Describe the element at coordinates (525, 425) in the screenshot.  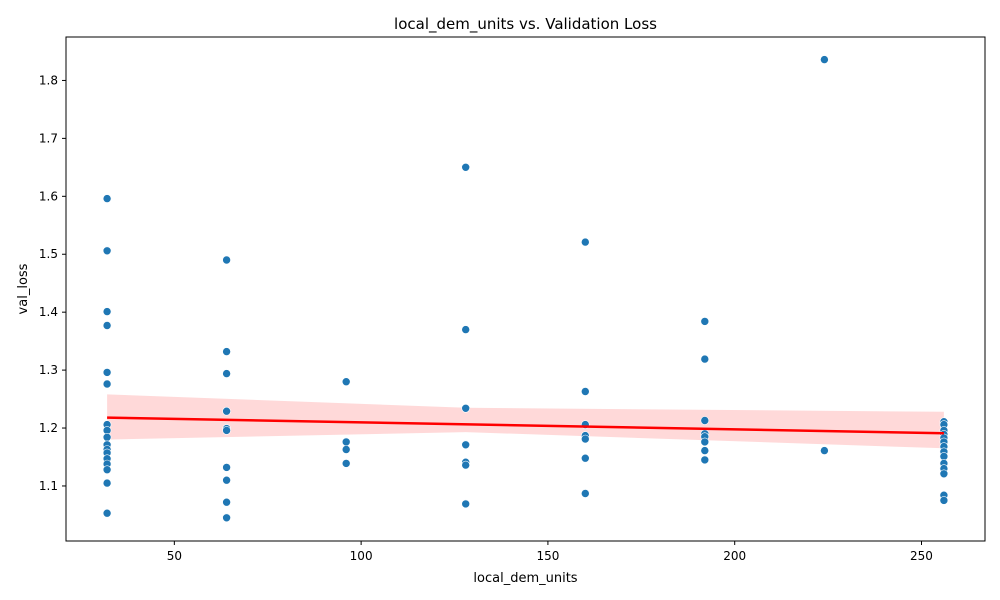
I see `regression-line` at that location.